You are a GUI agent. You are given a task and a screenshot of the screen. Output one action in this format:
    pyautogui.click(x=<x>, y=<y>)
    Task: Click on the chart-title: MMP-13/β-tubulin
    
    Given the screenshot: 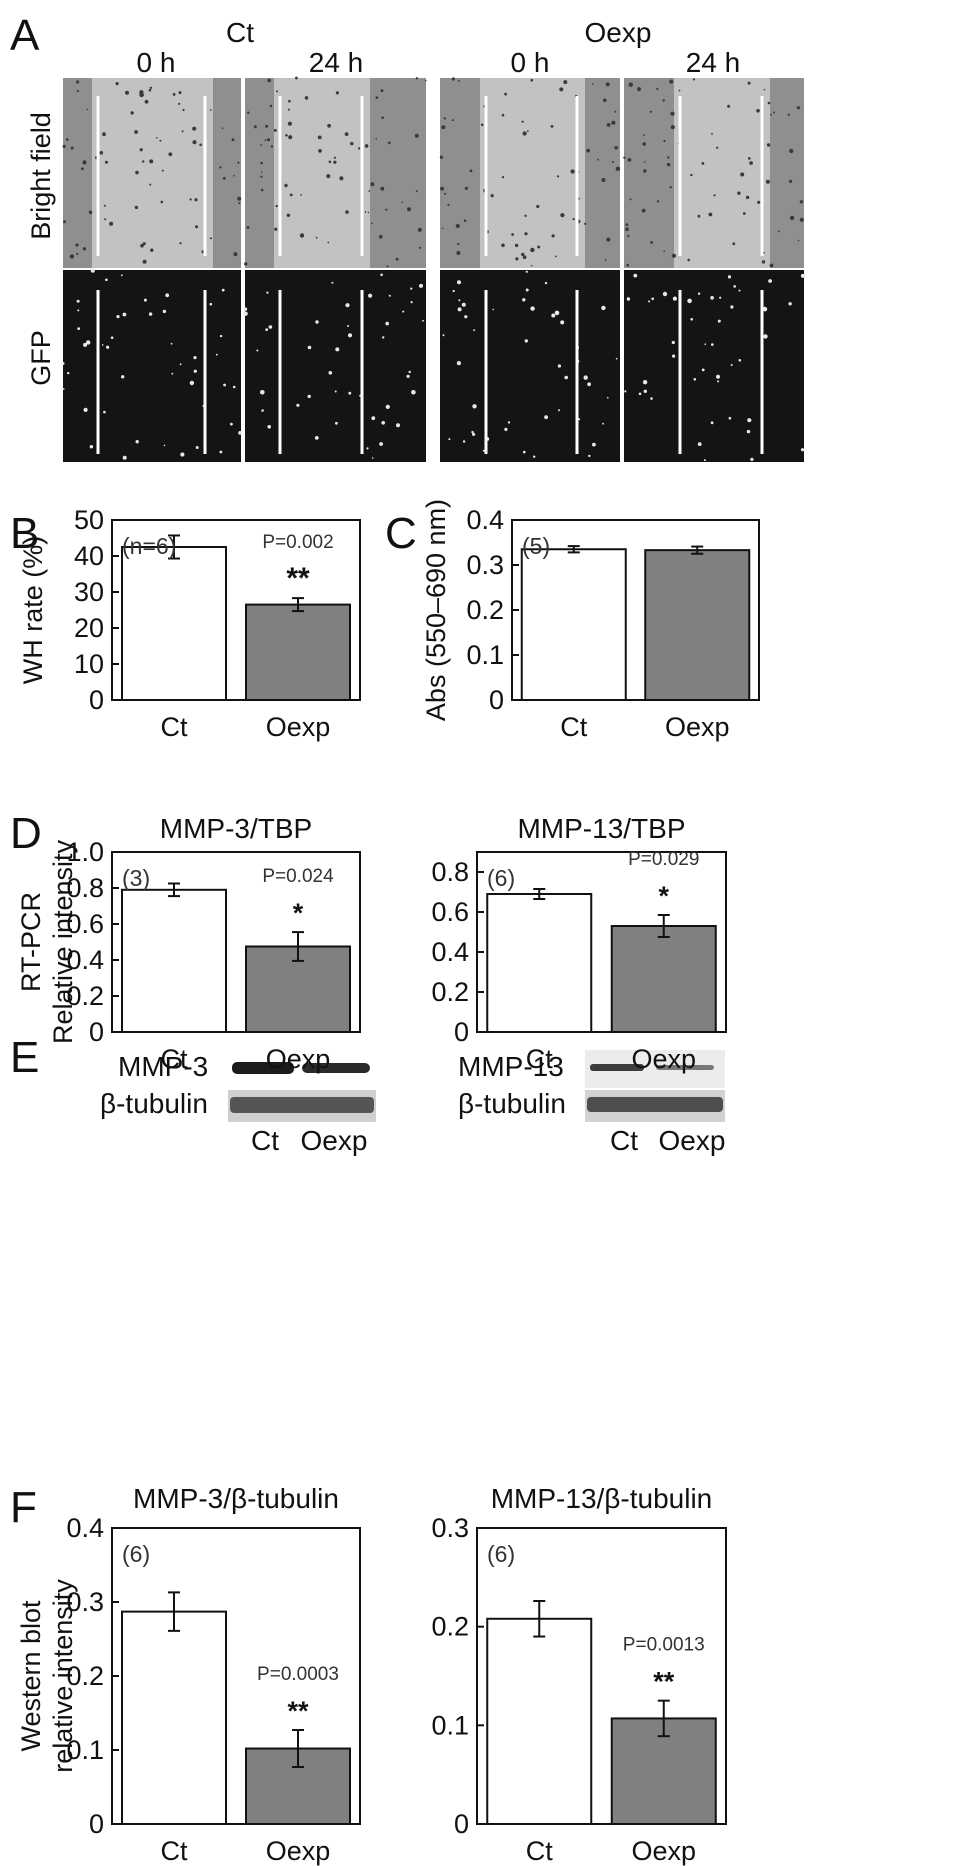 What is the action you would take?
    pyautogui.click(x=602, y=1498)
    